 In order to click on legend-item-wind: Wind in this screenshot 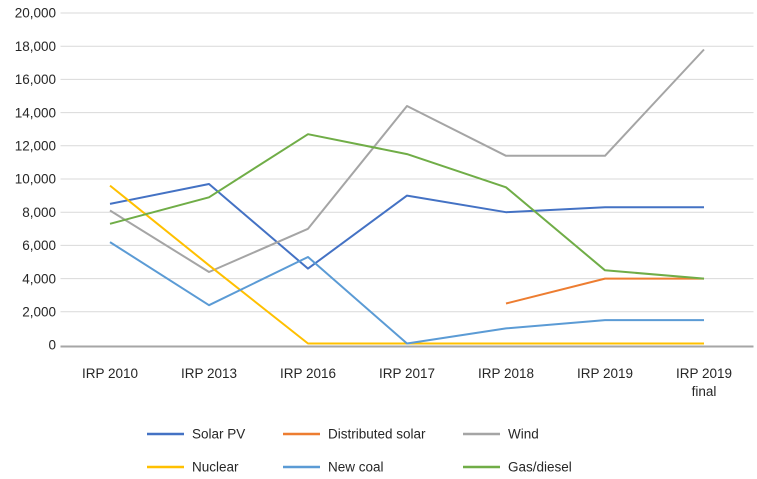, I will do `click(501, 434)`.